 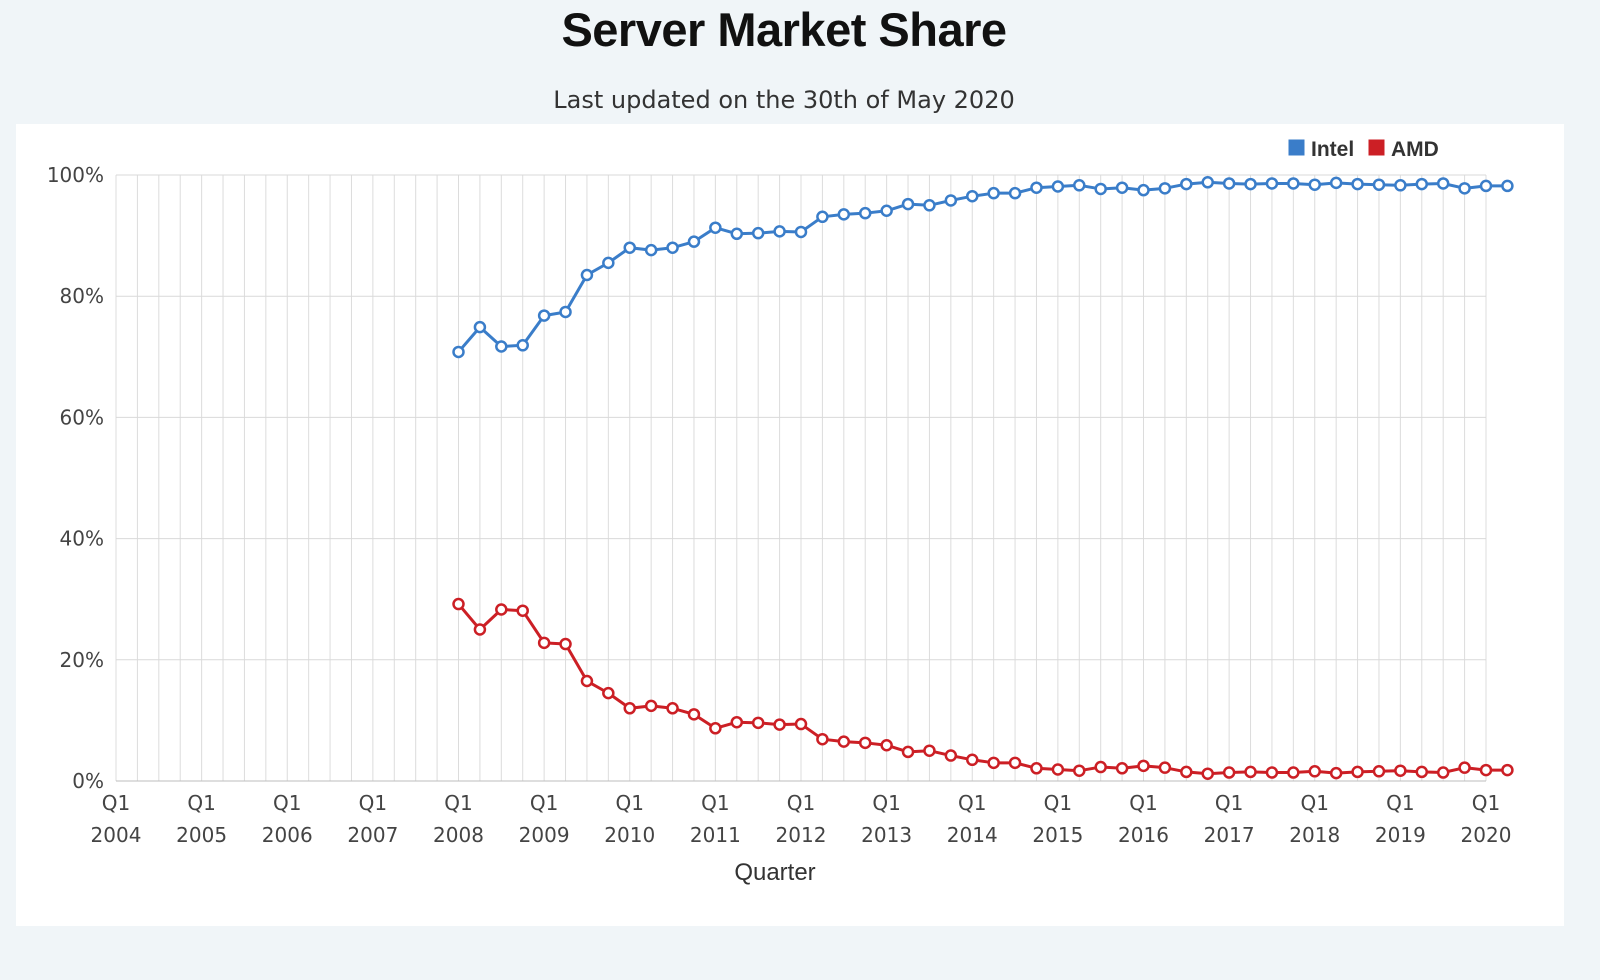 I want to click on legend-item-amd: AMD, so click(x=1403, y=149).